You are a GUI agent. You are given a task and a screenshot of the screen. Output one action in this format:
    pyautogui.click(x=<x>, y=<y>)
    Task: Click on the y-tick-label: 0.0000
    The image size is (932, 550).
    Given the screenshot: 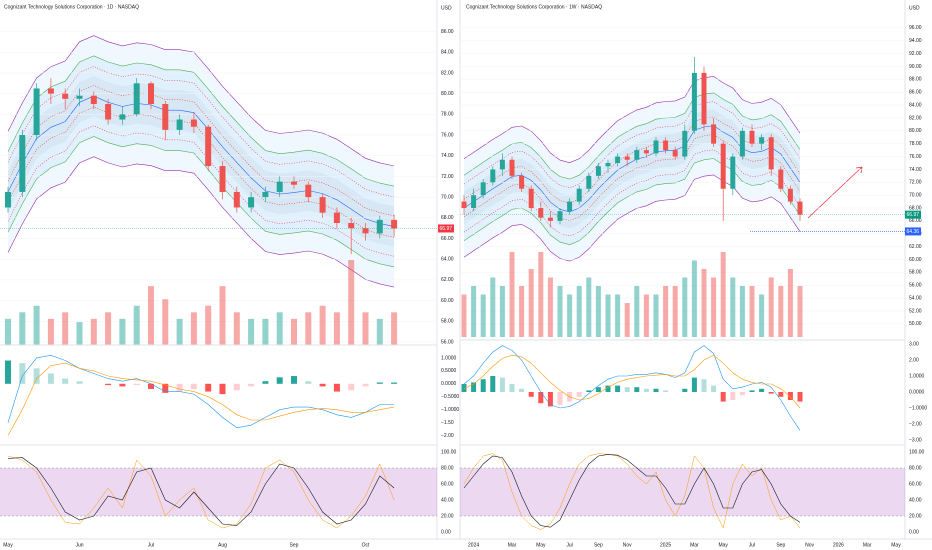 What is the action you would take?
    pyautogui.click(x=917, y=392)
    